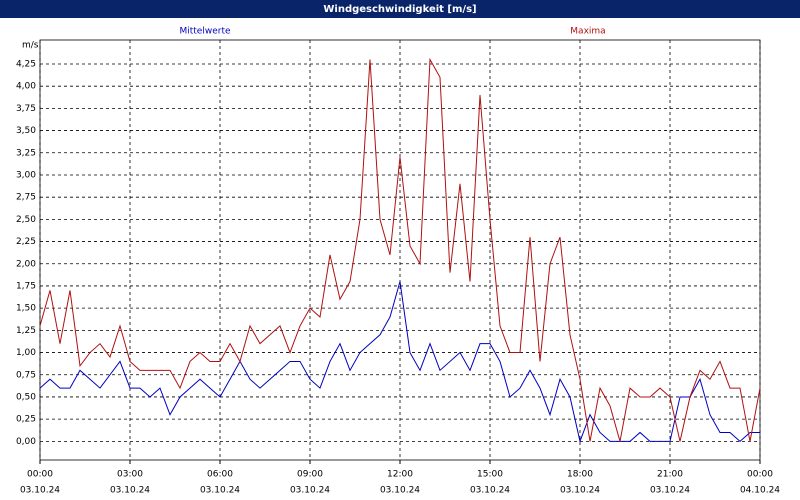 The image size is (800, 500). What do you see at coordinates (26, 331) in the screenshot?
I see `y-tick-label: 1,25` at bounding box center [26, 331].